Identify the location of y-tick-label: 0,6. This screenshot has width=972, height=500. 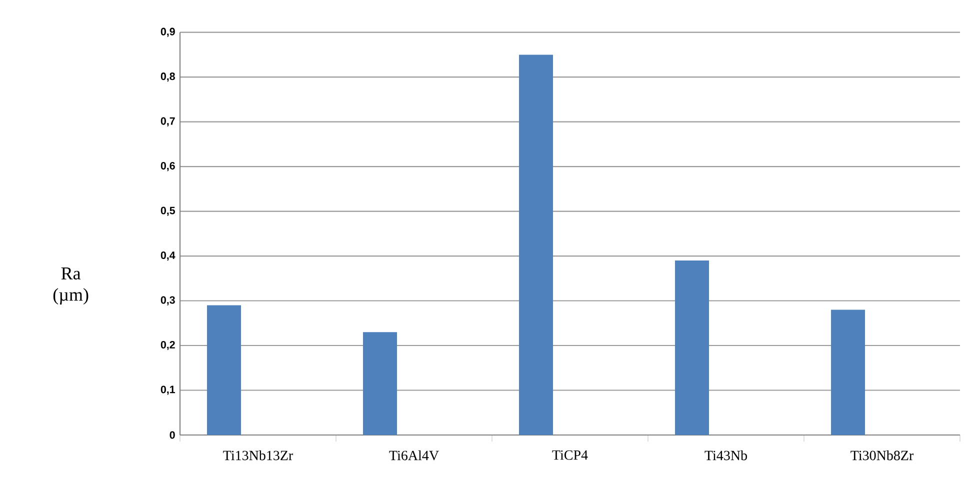
(167, 167).